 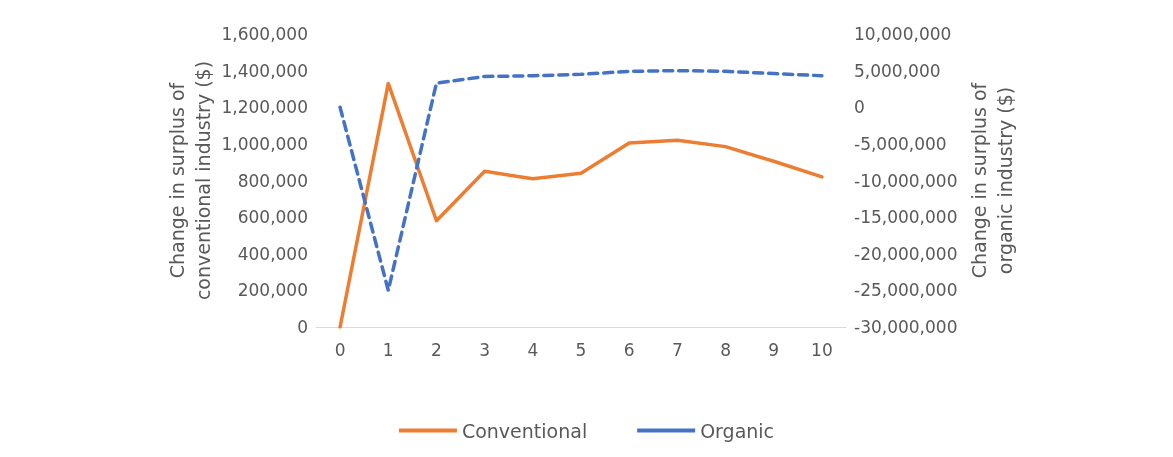 What do you see at coordinates (906, 217) in the screenshot?
I see `y2-tick-label: -15,000,000` at bounding box center [906, 217].